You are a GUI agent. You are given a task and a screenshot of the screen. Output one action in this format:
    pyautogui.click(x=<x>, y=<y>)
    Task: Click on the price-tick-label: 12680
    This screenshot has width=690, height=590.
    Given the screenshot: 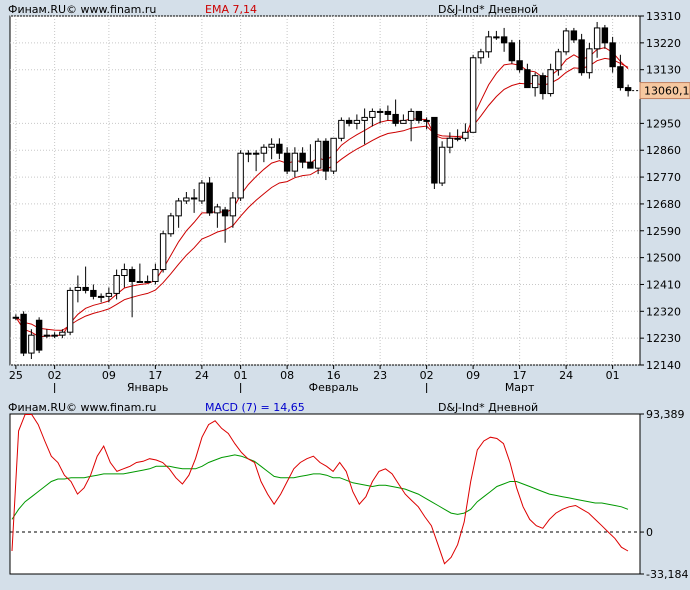 What is the action you would take?
    pyautogui.click(x=663, y=204)
    